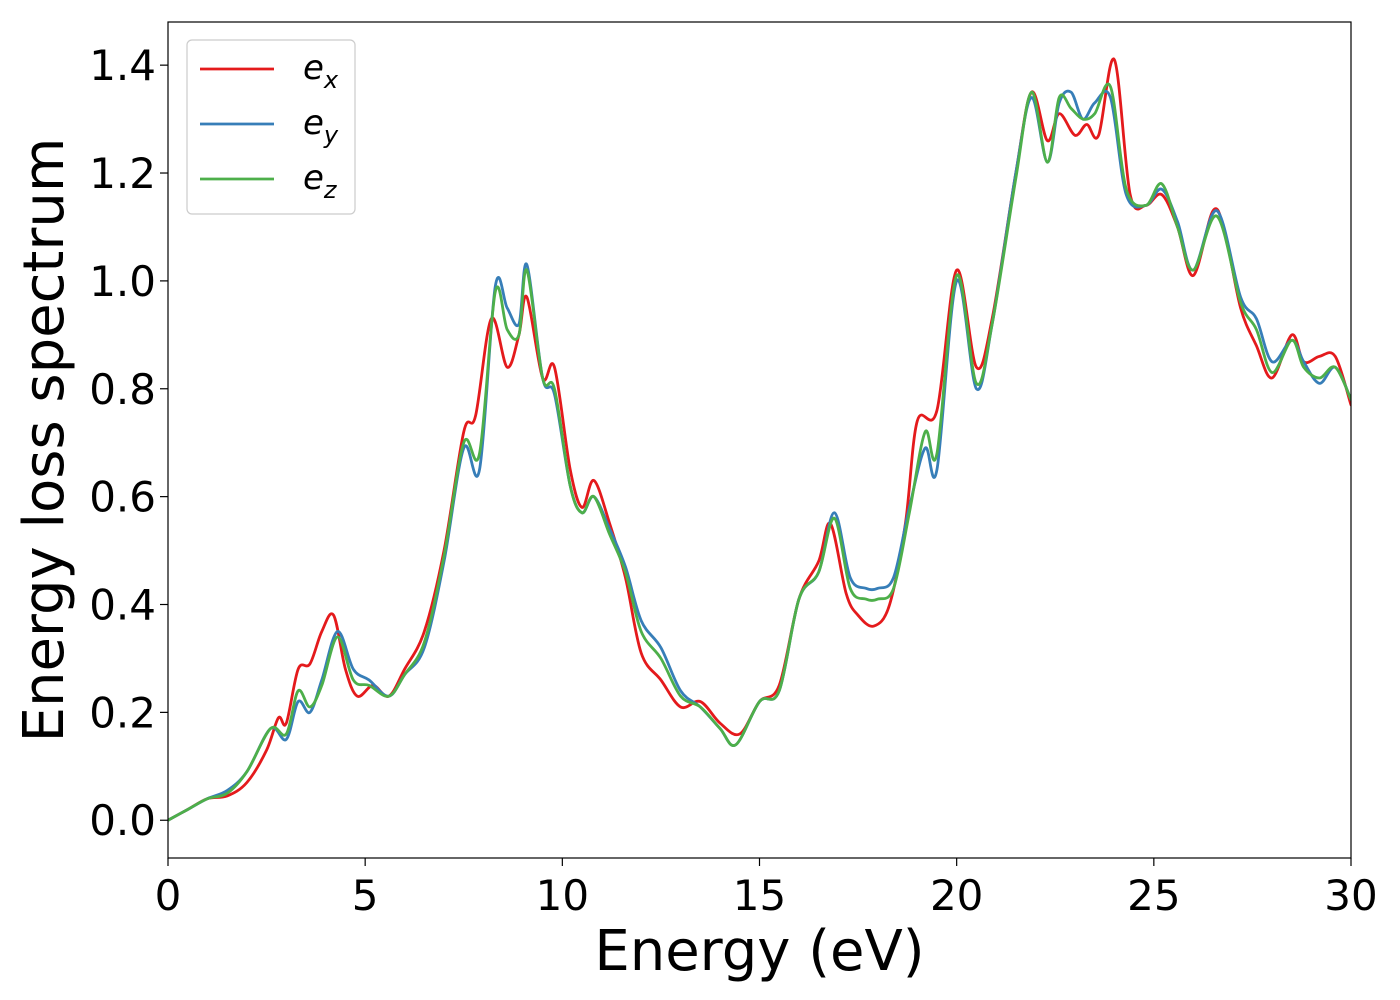  I want to click on y-tick-label: 1.2, so click(122, 173).